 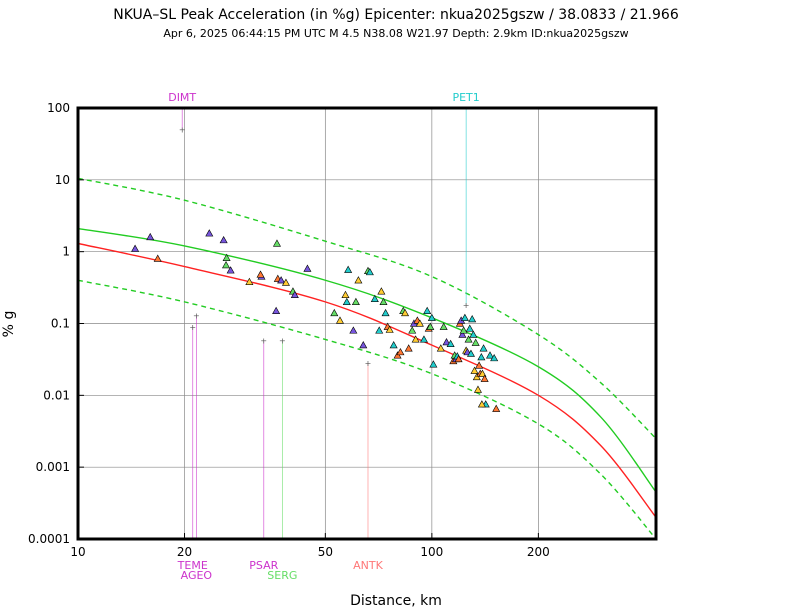 What do you see at coordinates (192, 565) in the screenshot?
I see `station-label: TEME` at bounding box center [192, 565].